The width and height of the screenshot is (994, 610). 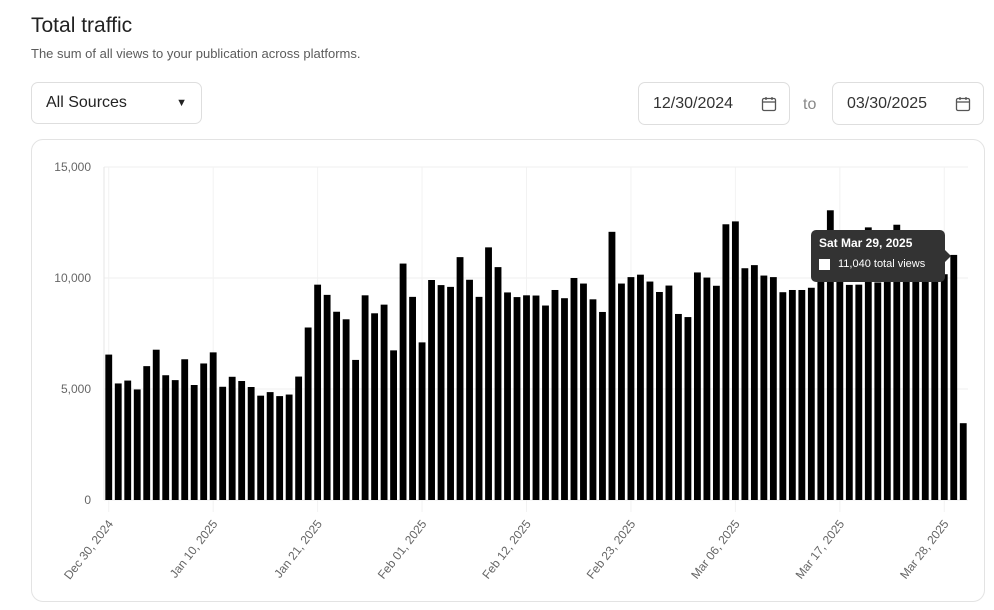 What do you see at coordinates (506, 549) in the screenshot?
I see `x-tick-label: Feb 12, 2025` at bounding box center [506, 549].